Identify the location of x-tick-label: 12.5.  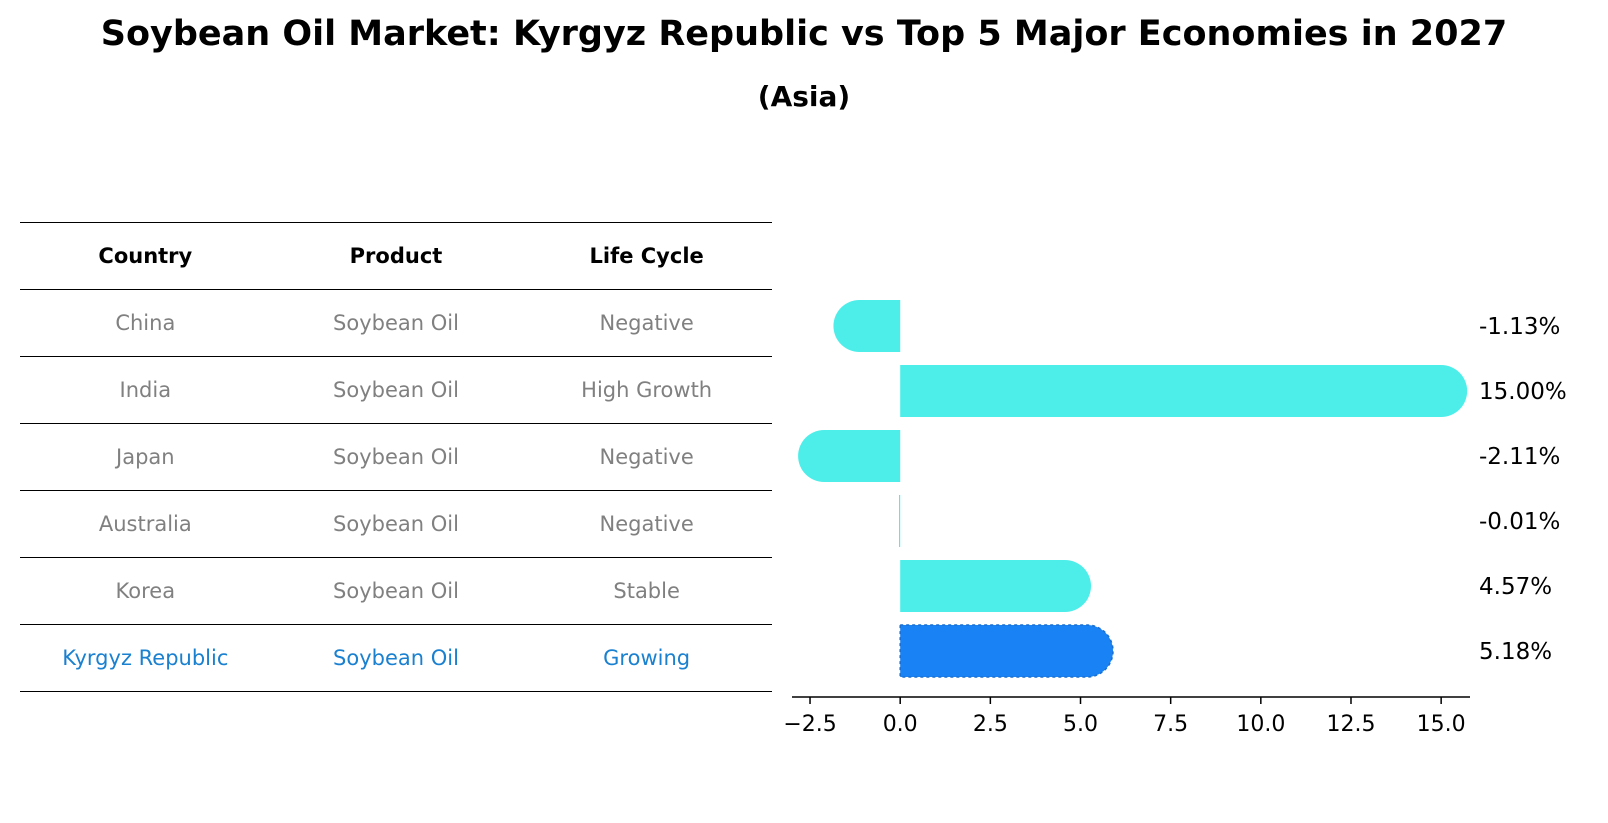
(1350, 724).